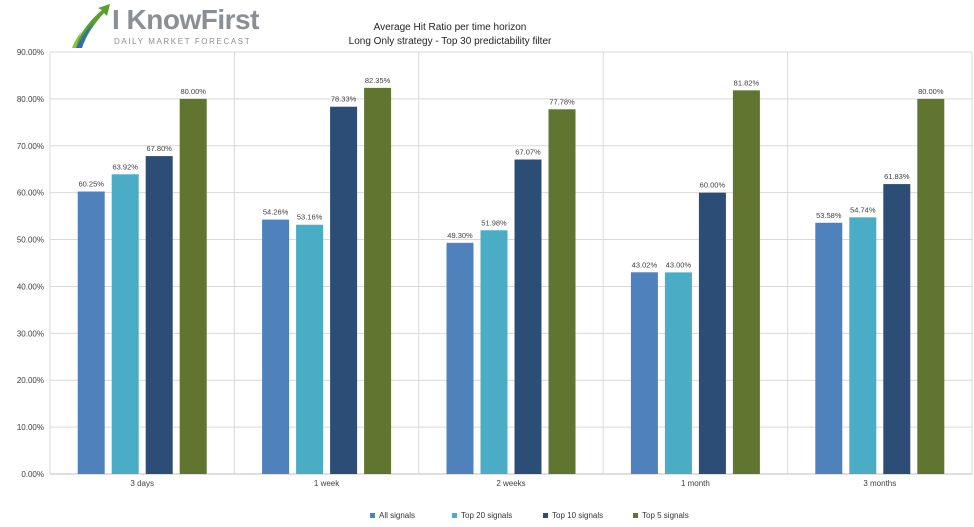 The height and width of the screenshot is (527, 974). I want to click on data-label: 77.78%, so click(562, 101).